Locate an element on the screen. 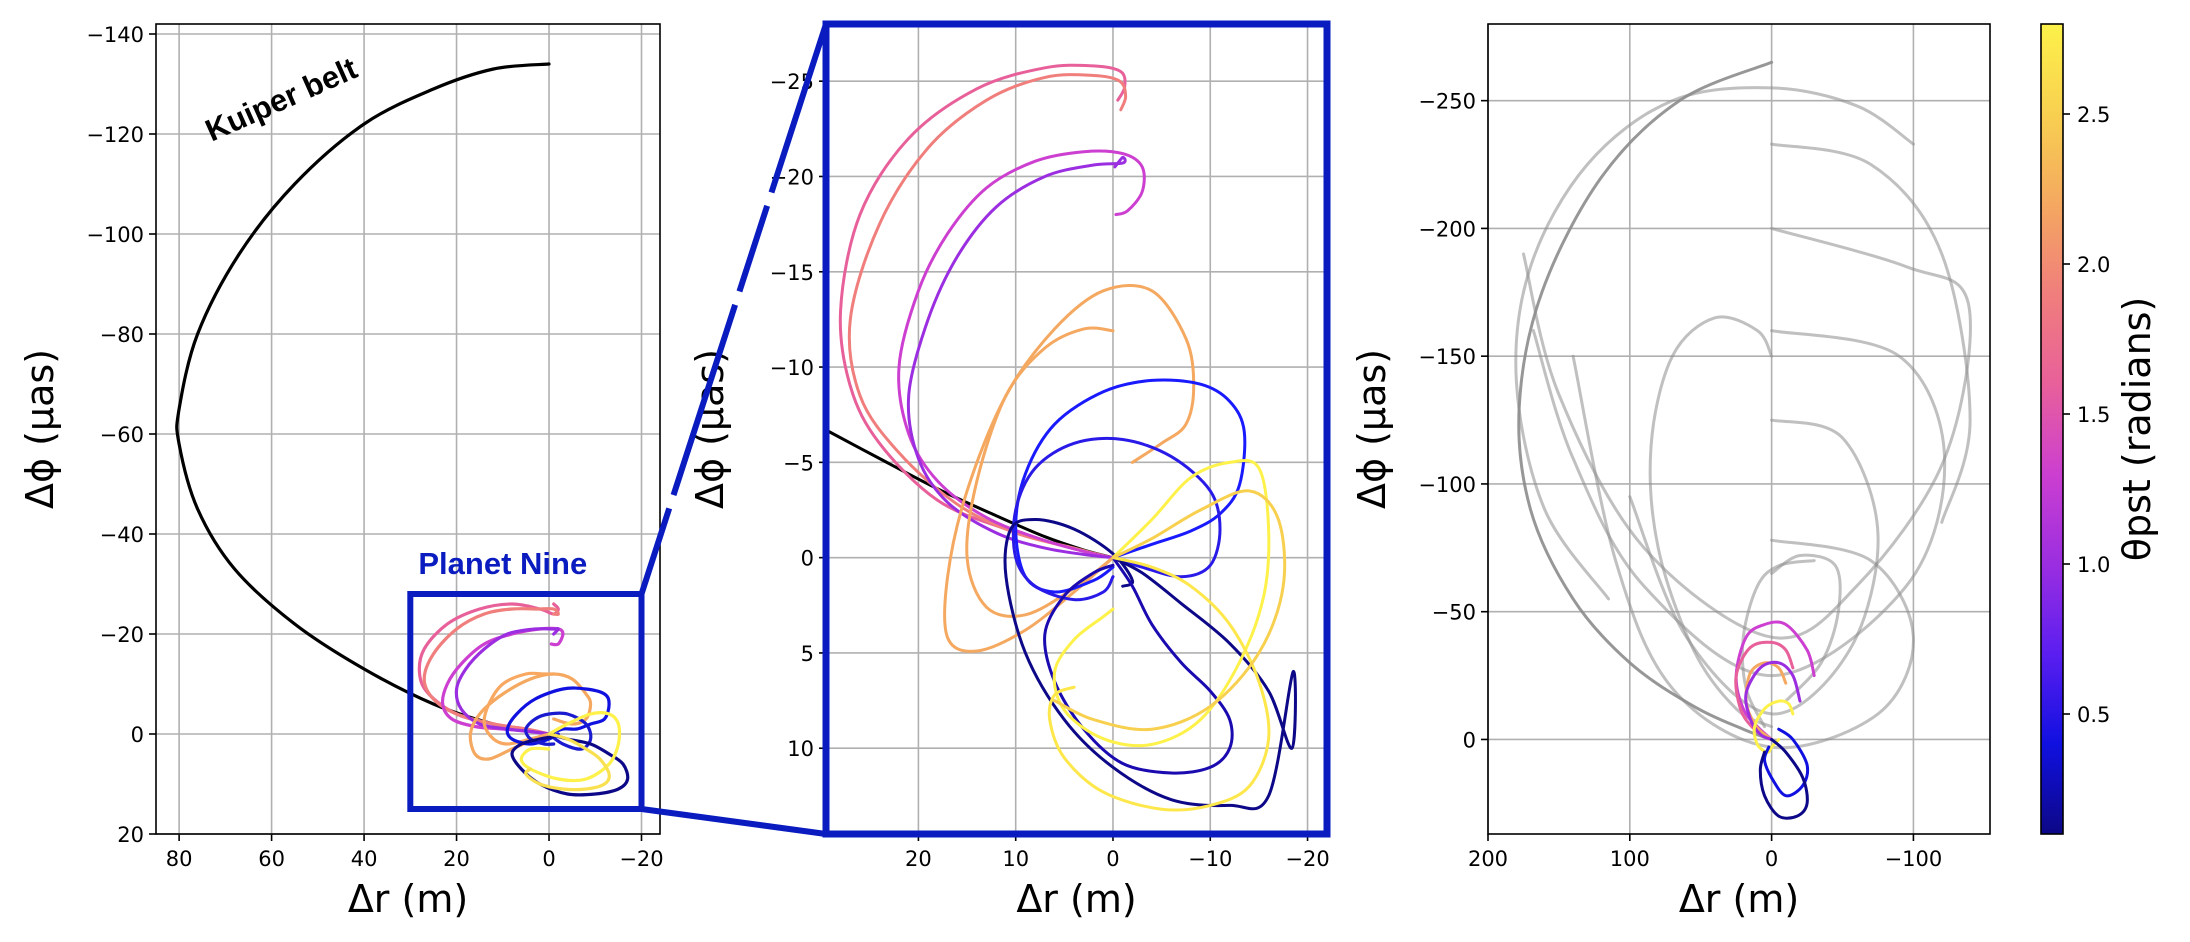 The image size is (2190, 942). colorbar-tick-label: 2.5 is located at coordinates (2093, 115).